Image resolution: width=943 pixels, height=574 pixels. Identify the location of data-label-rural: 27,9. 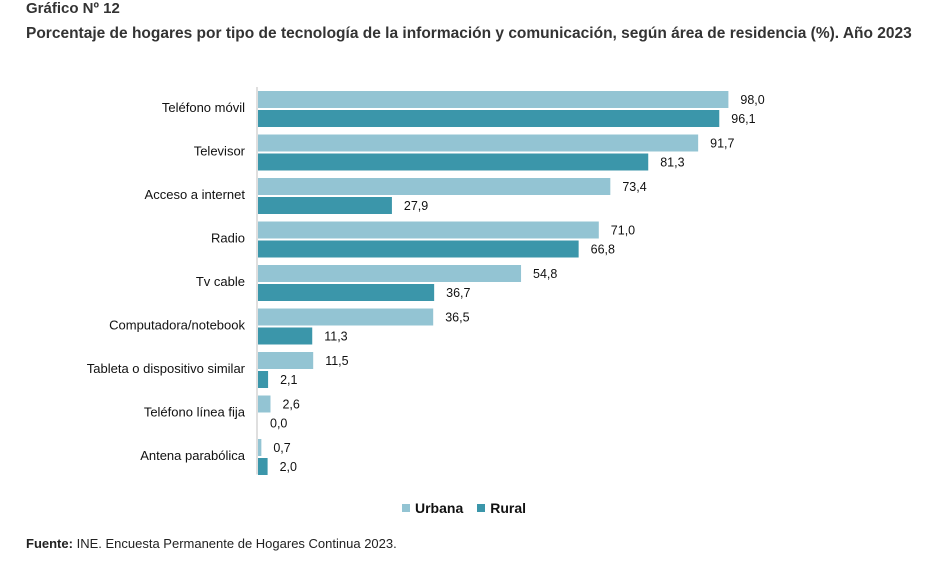
(416, 206).